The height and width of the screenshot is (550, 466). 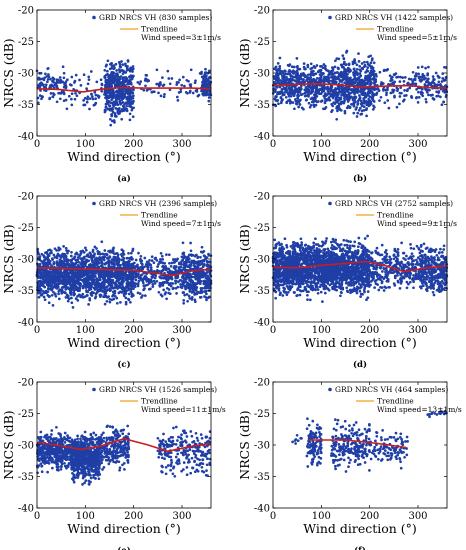 I want to click on y-tick-label: -20, so click(x=26, y=11).